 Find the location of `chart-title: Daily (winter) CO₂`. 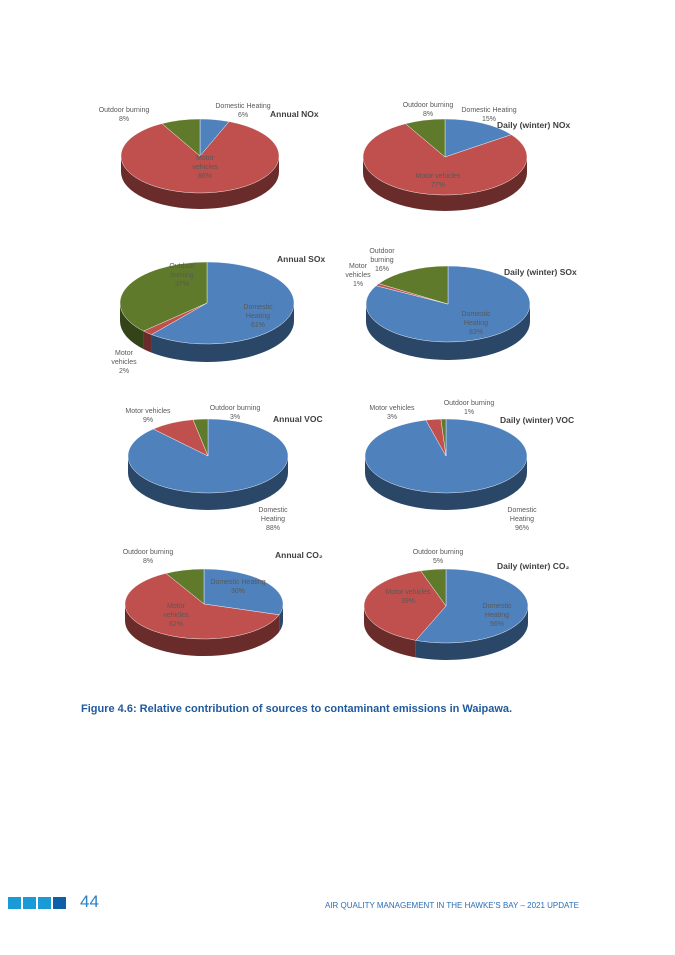

chart-title: Daily (winter) CO₂ is located at coordinates (533, 566).